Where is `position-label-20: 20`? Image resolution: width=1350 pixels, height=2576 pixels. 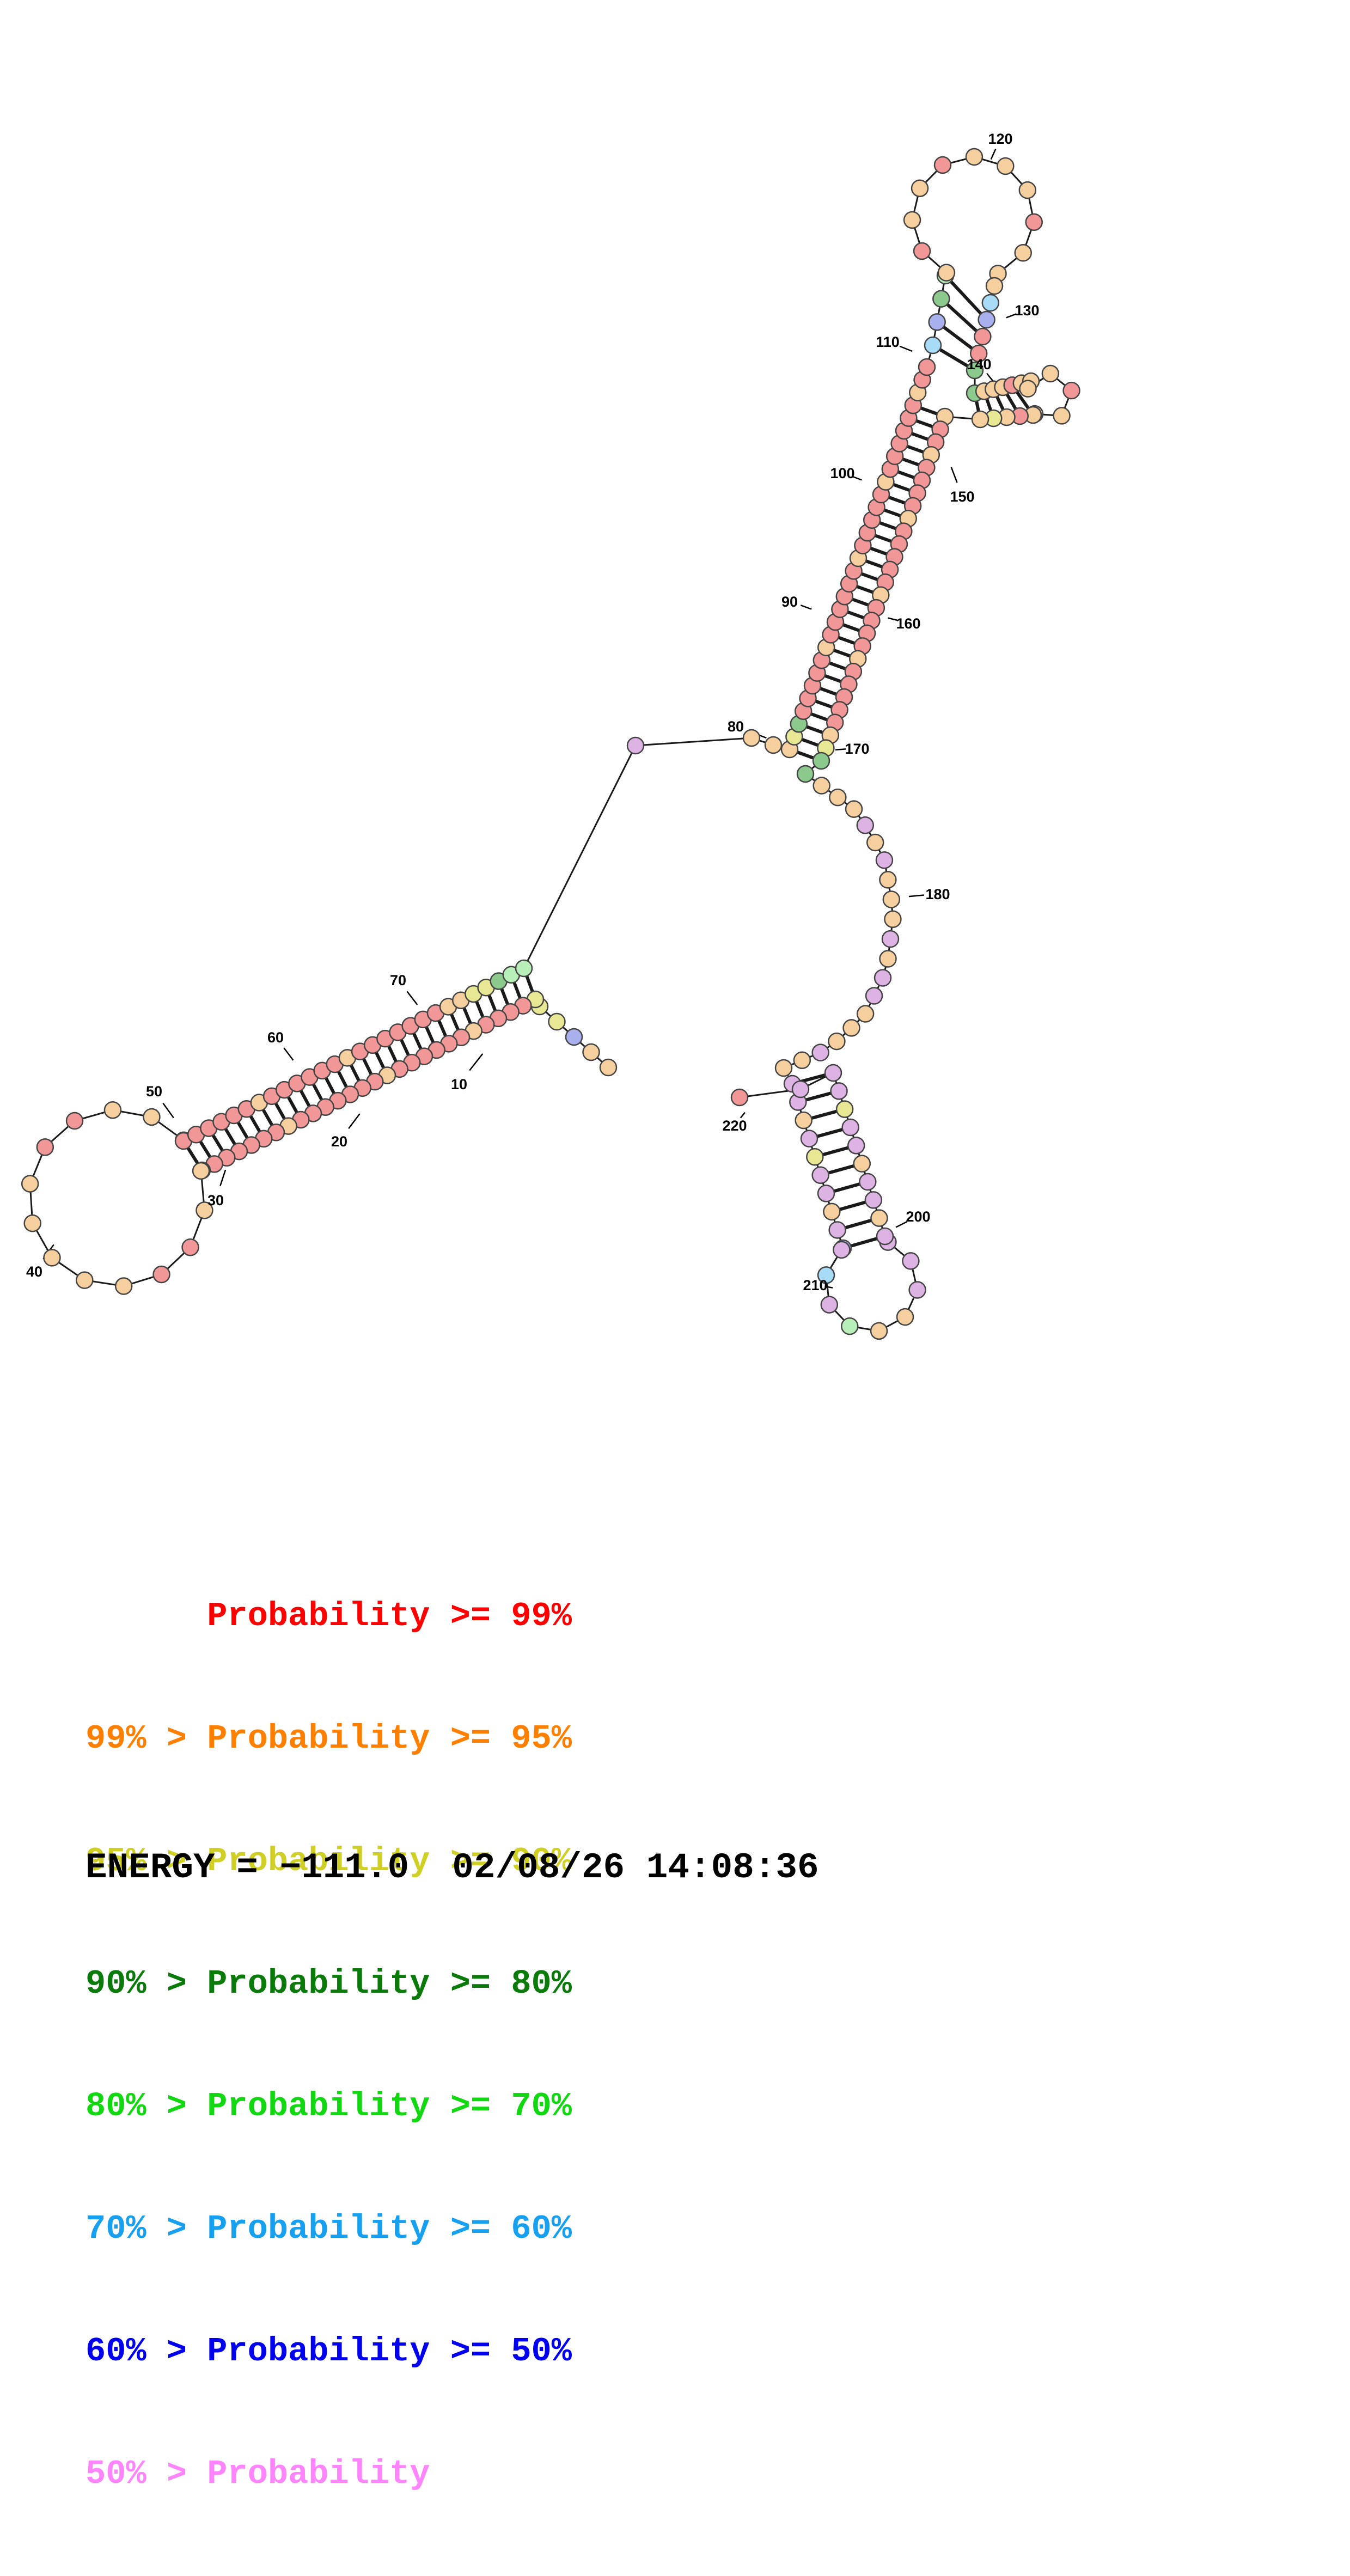
position-label-20: 20 is located at coordinates (339, 1141).